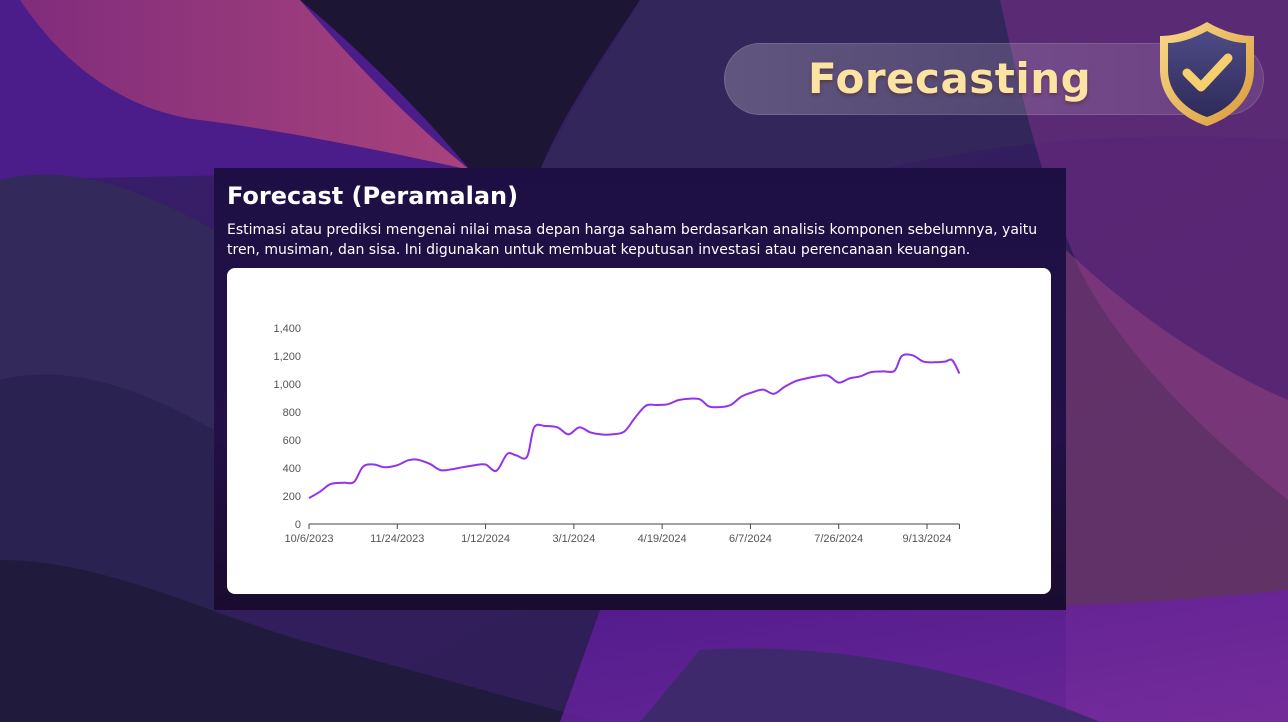  Describe the element at coordinates (309, 539) in the screenshot. I see `x-tick-label: 10/6/2023` at that location.